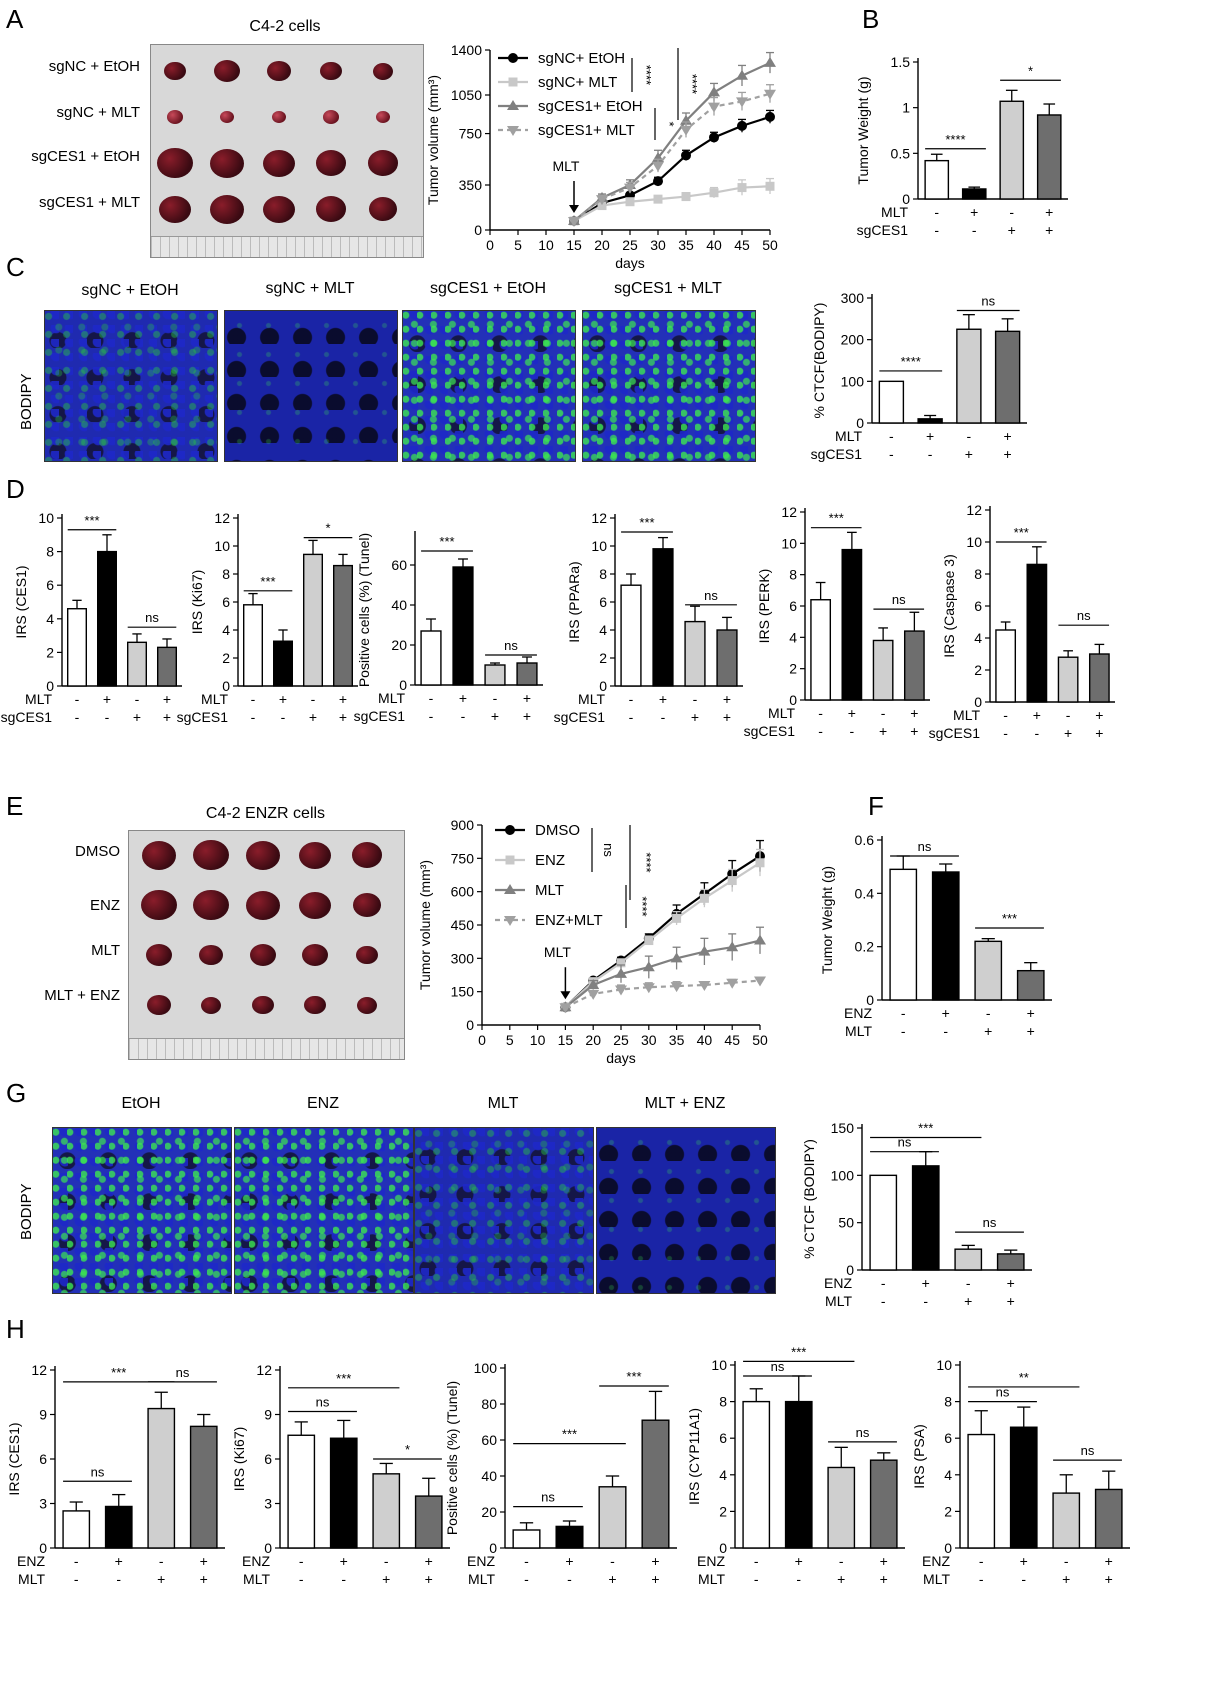  Describe the element at coordinates (310, 288) in the screenshot. I see `panel-c-image-label: sgNC + MLT` at that location.